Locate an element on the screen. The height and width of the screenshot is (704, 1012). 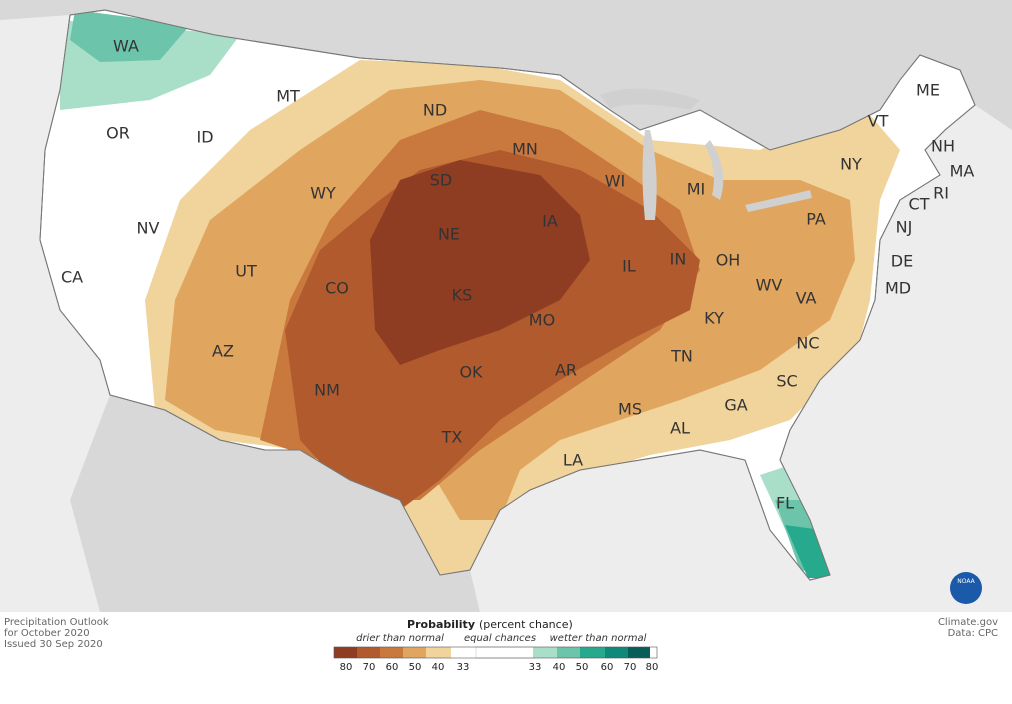
state-label: KS is located at coordinates (462, 295).